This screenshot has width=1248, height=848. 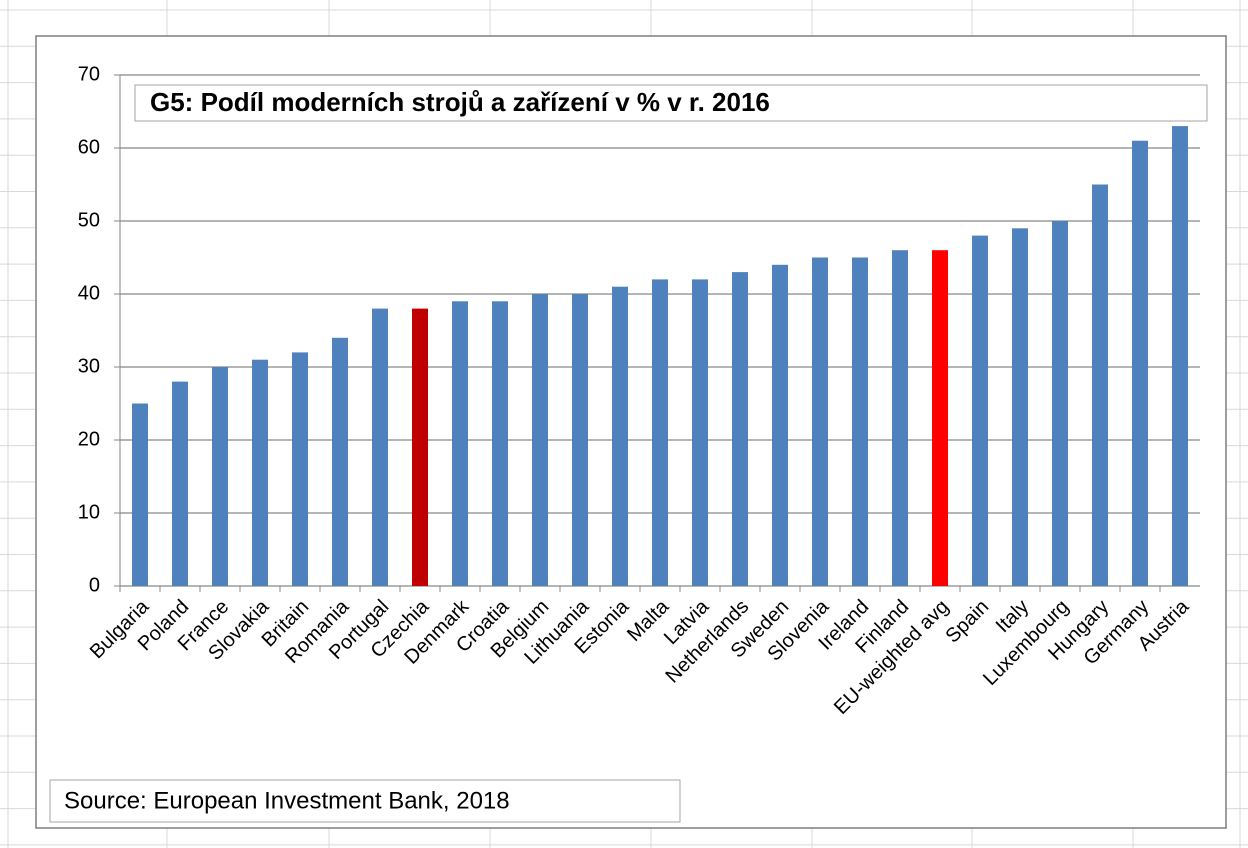 What do you see at coordinates (89, 220) in the screenshot?
I see `y-tick-label: 50` at bounding box center [89, 220].